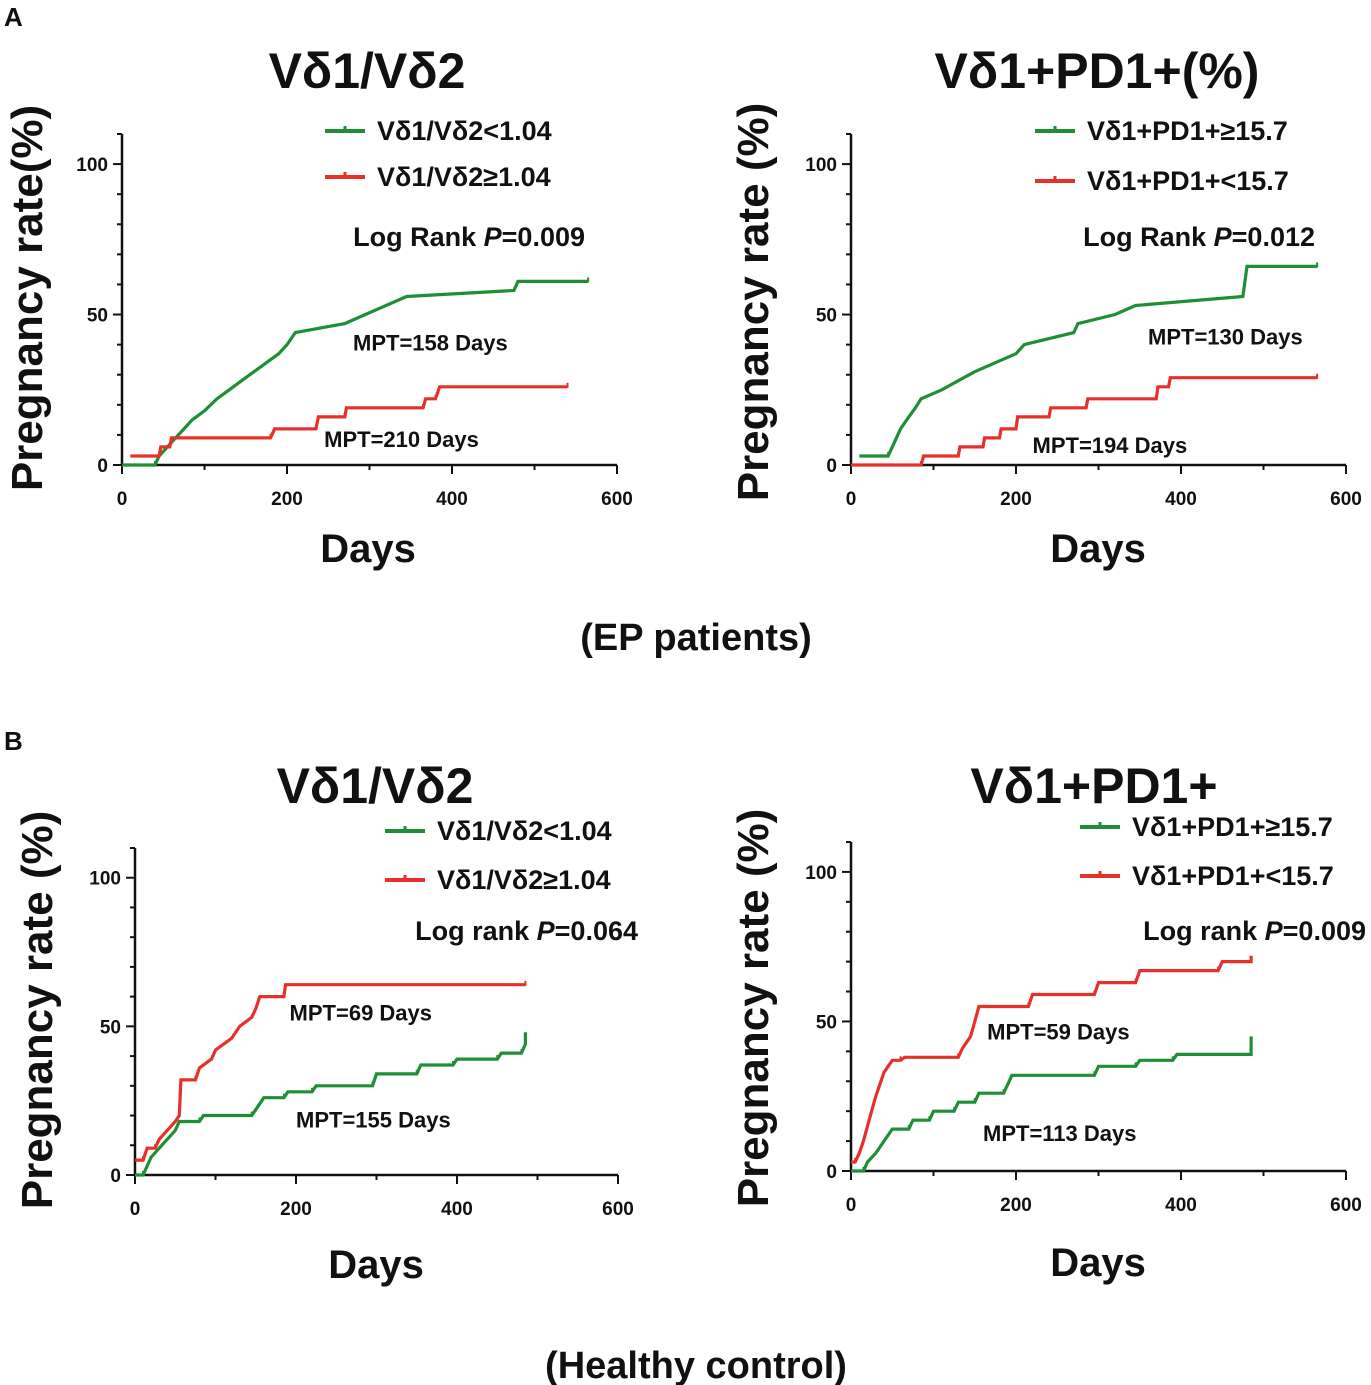 The image size is (1371, 1385). I want to click on mpt-annotation: MPT=158 Days, so click(430, 343).